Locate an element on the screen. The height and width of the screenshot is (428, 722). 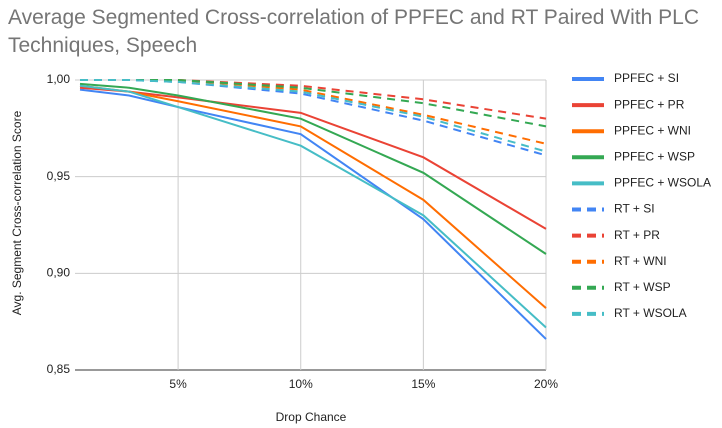
legend-label: PPFEC + WNI is located at coordinates (652, 130).